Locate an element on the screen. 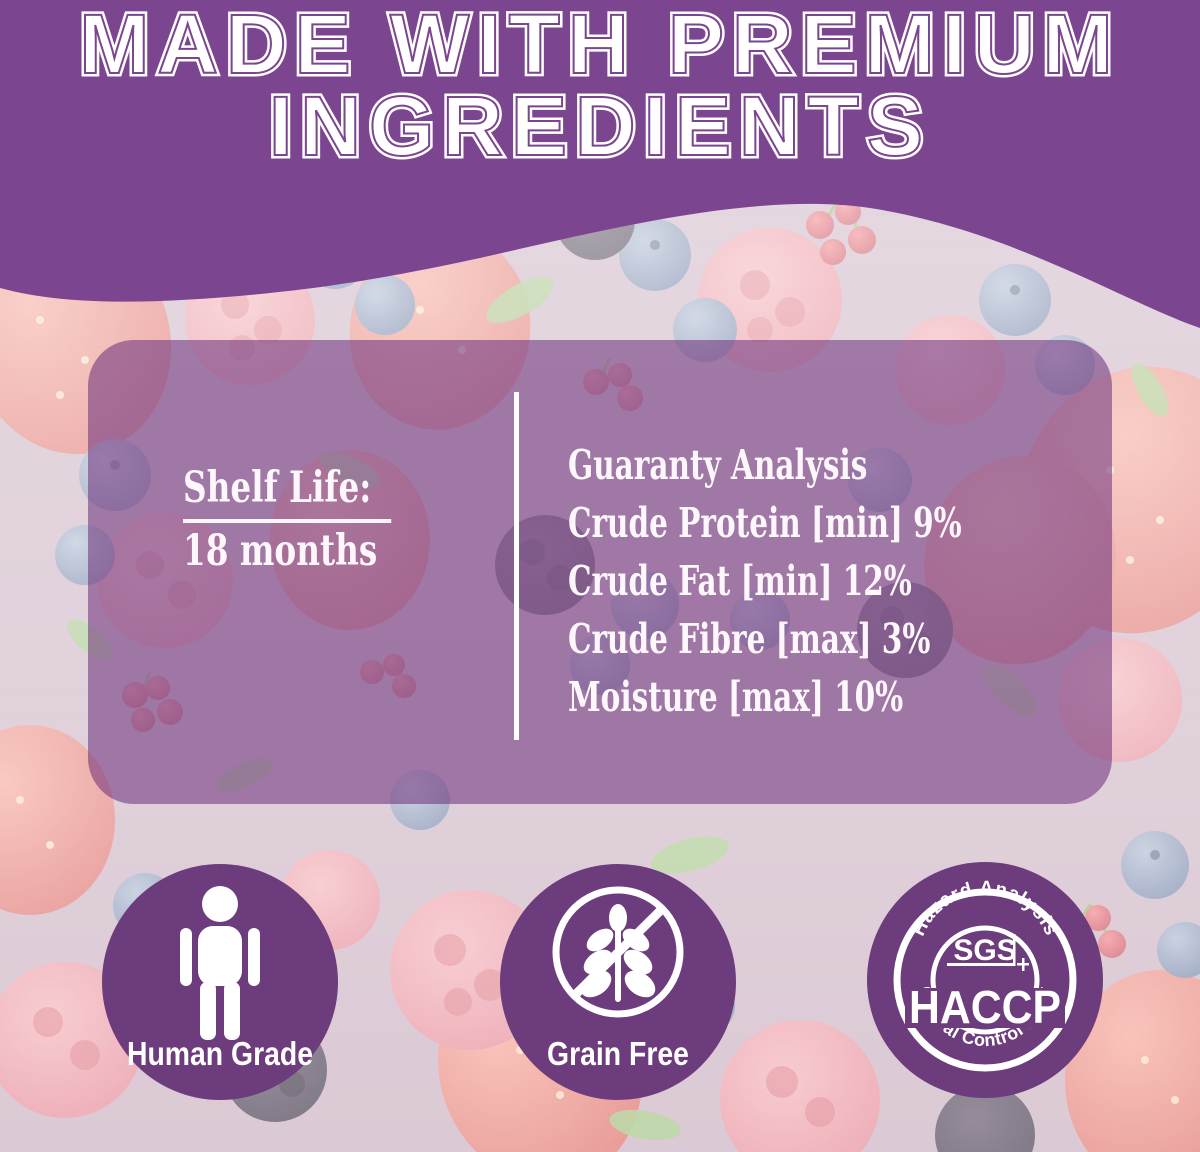  panel-divider is located at coordinates (516, 566).